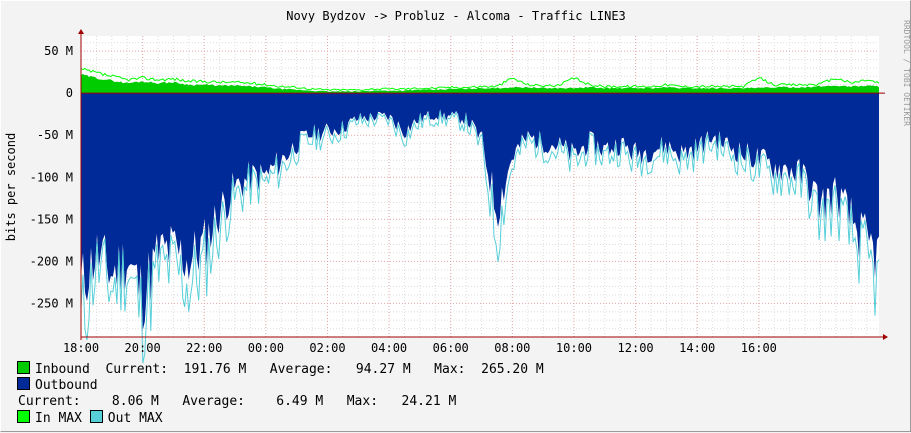 The width and height of the screenshot is (911, 433). Describe the element at coordinates (451, 348) in the screenshot. I see `x-tick-label: 06:00` at that location.